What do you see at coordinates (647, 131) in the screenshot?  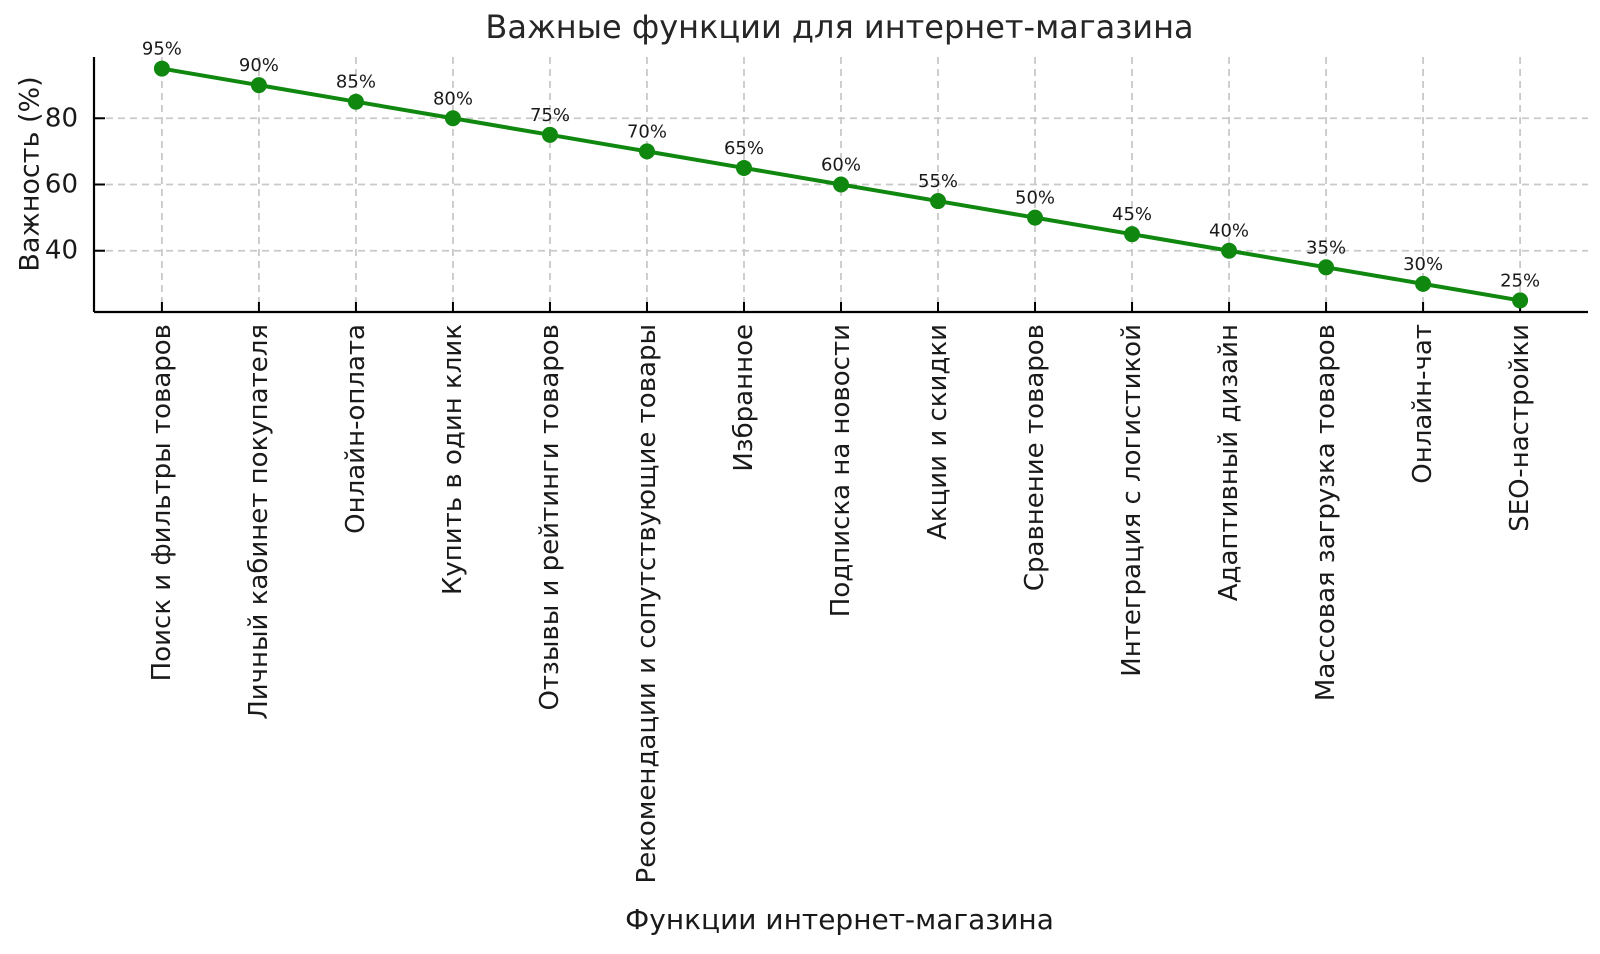 I see `point-value-label: 70%` at bounding box center [647, 131].